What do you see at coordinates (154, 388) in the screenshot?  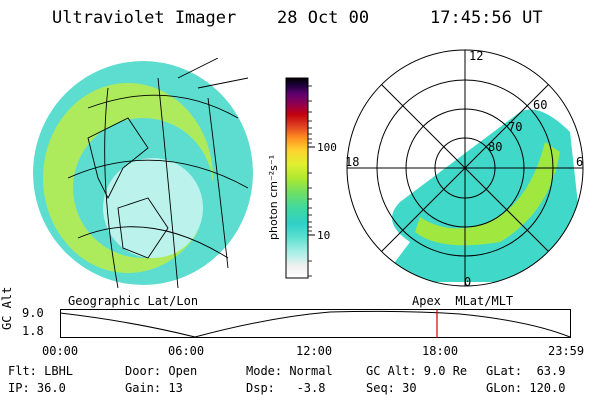 I see `status-gain: Gain: 13` at bounding box center [154, 388].